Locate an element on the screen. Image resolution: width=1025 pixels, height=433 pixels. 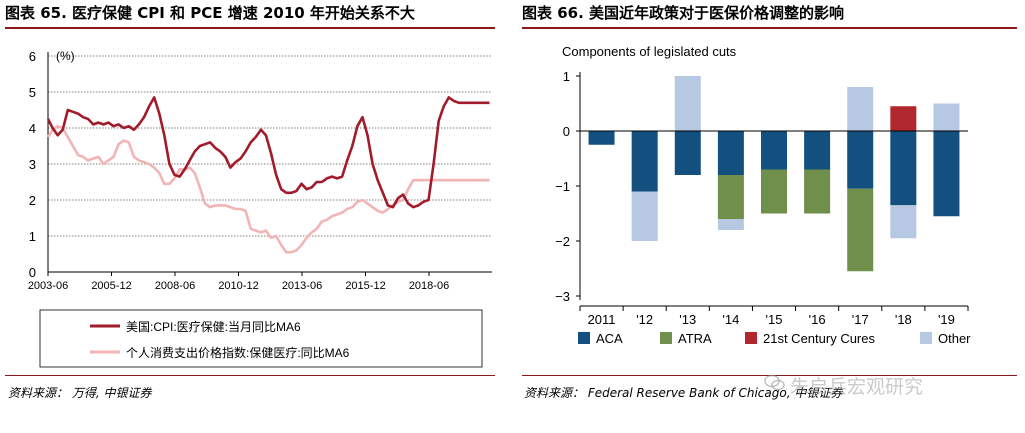
inner-chart-title: Components of legislated cuts is located at coordinates (649, 51).